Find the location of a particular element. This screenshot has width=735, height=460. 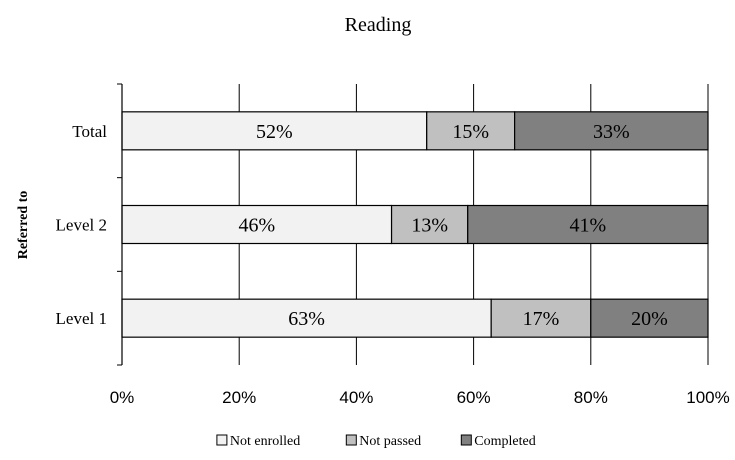

data-label: 52% is located at coordinates (274, 132).